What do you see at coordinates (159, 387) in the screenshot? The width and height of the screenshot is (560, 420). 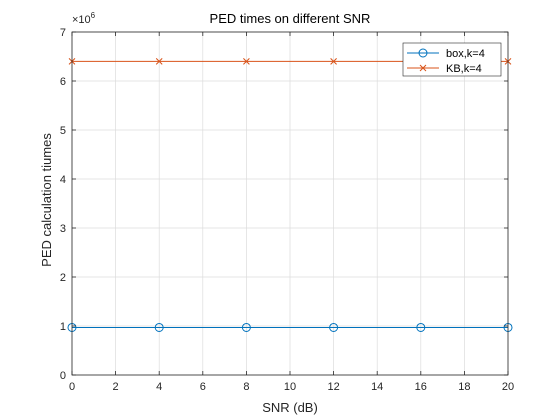 I see `x-tick-label: 4` at bounding box center [159, 387].